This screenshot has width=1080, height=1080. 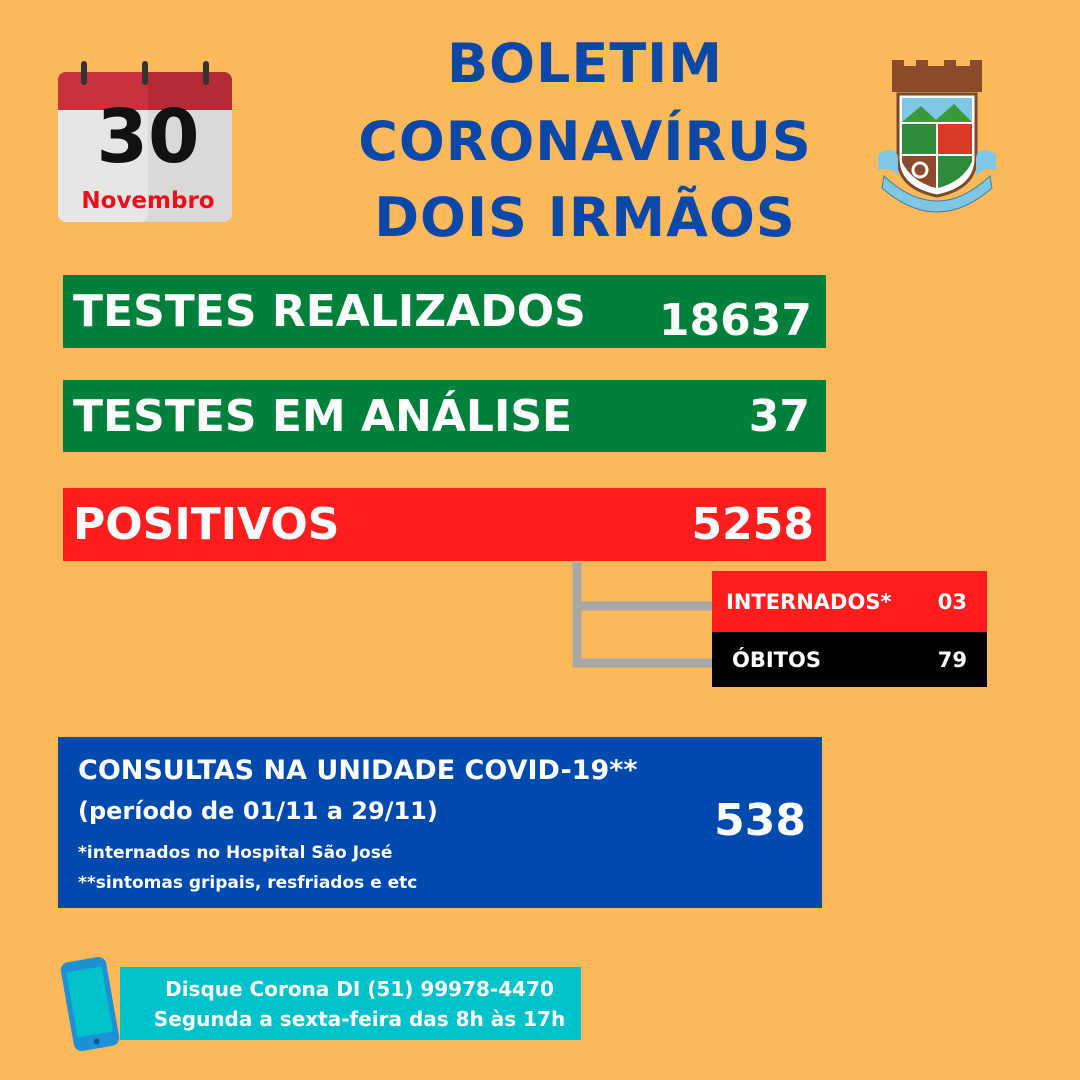 I want to click on consultas-value: 538, so click(x=760, y=820).